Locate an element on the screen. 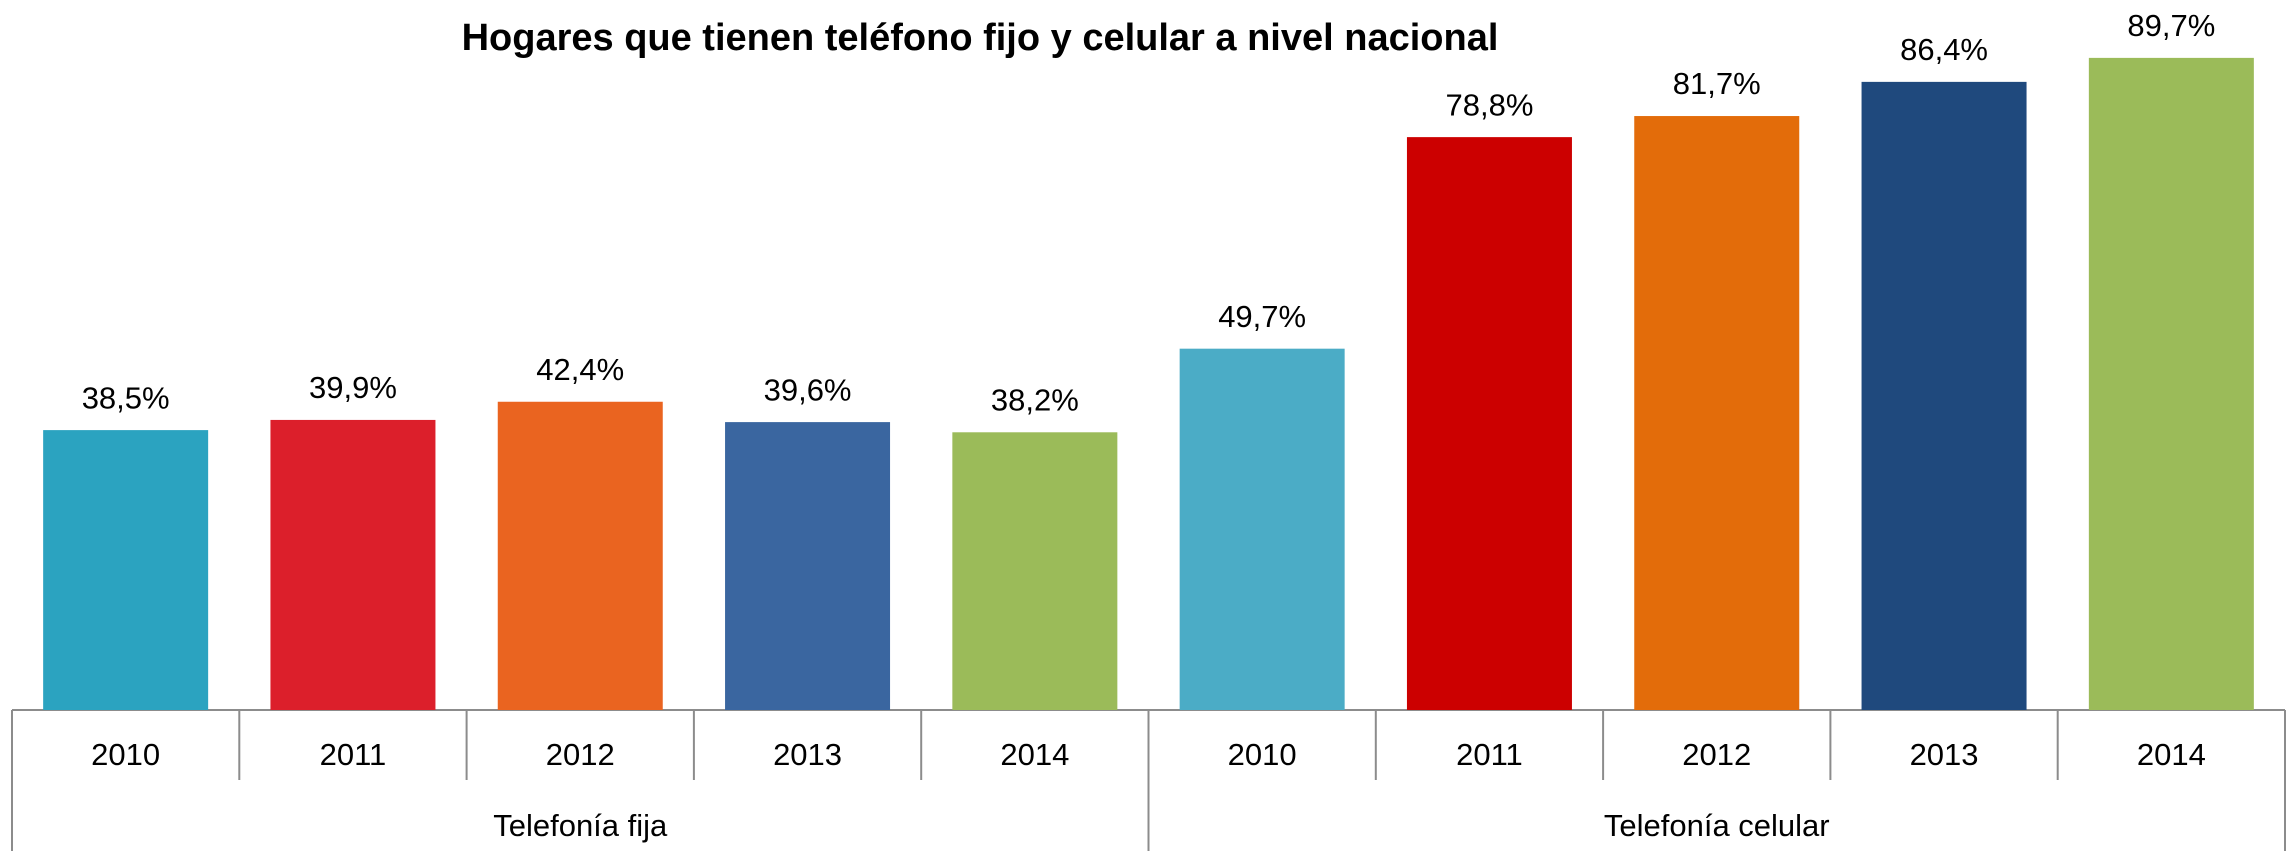 Image resolution: width=2294 pixels, height=851 pixels. value-label: 81,7% is located at coordinates (1717, 83).